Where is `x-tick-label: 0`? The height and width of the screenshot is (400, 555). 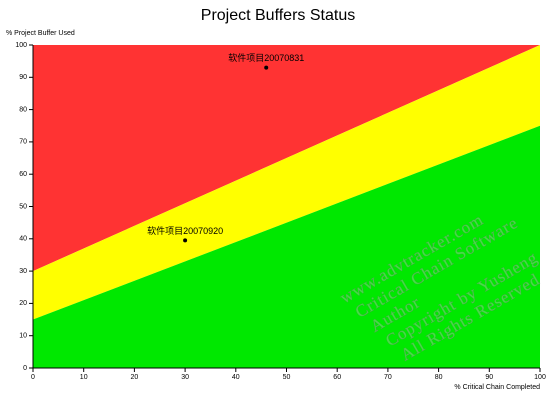
x-tick-label: 0 is located at coordinates (33, 377).